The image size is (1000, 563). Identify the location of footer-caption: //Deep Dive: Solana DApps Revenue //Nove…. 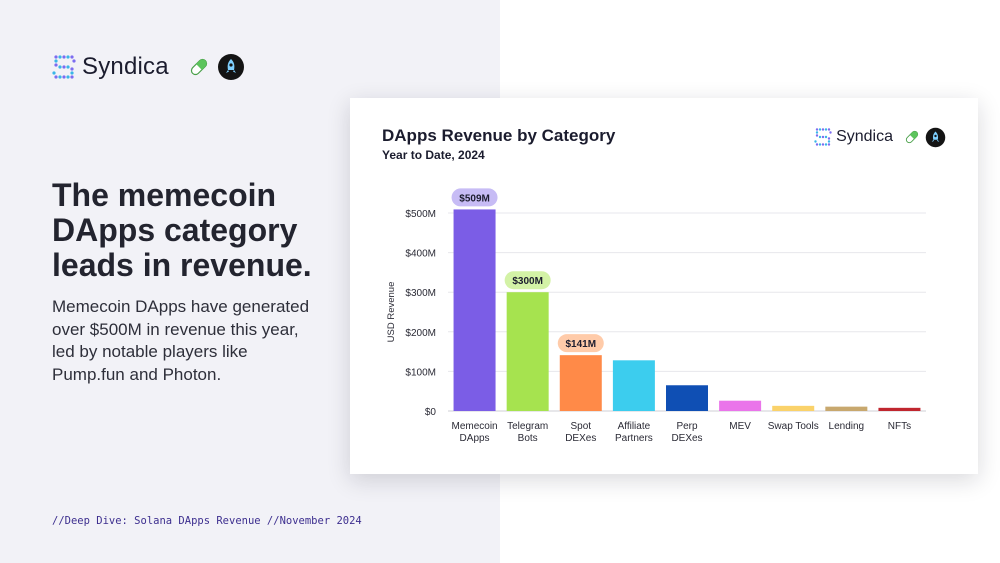
(207, 521).